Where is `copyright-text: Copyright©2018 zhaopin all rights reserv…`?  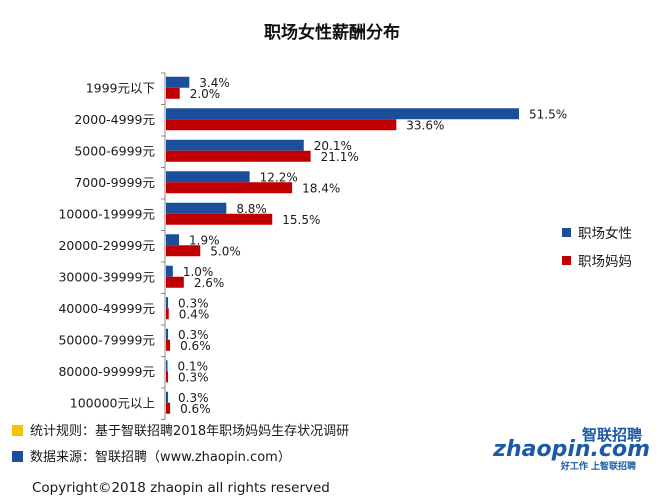
copyright-text: Copyright©2018 zhaopin all rights reserv… is located at coordinates (181, 488).